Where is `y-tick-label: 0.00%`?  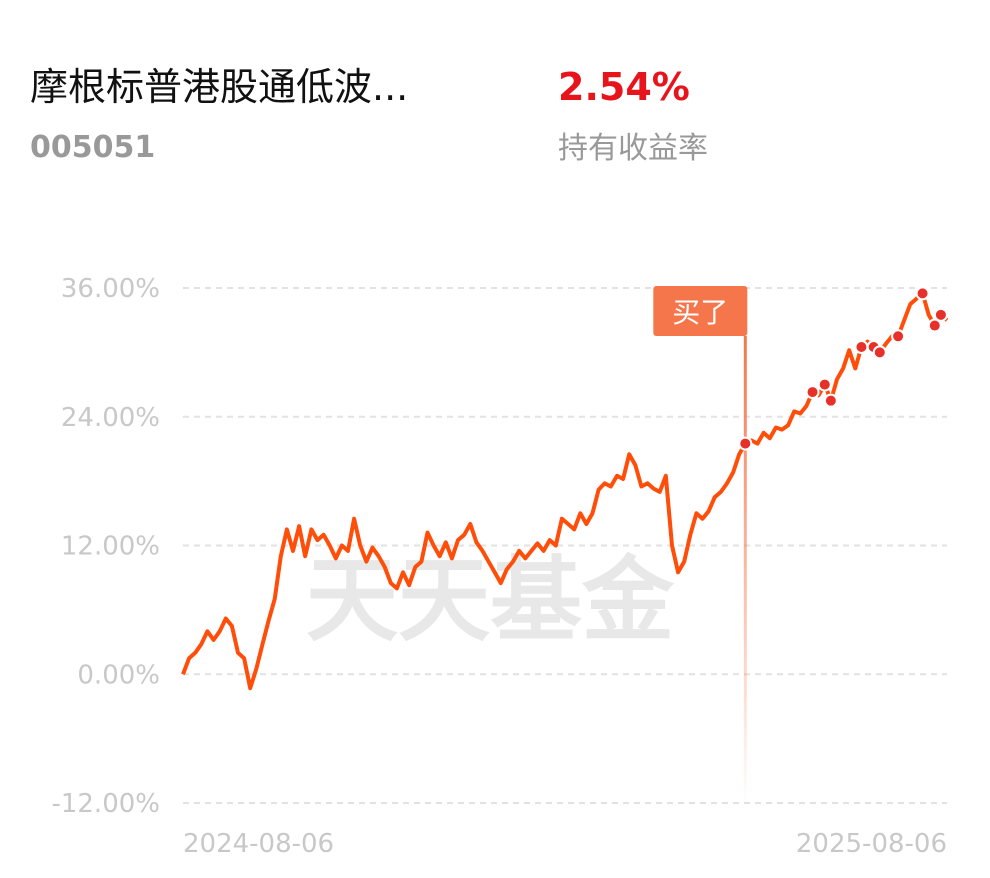 y-tick-label: 0.00% is located at coordinates (118, 675).